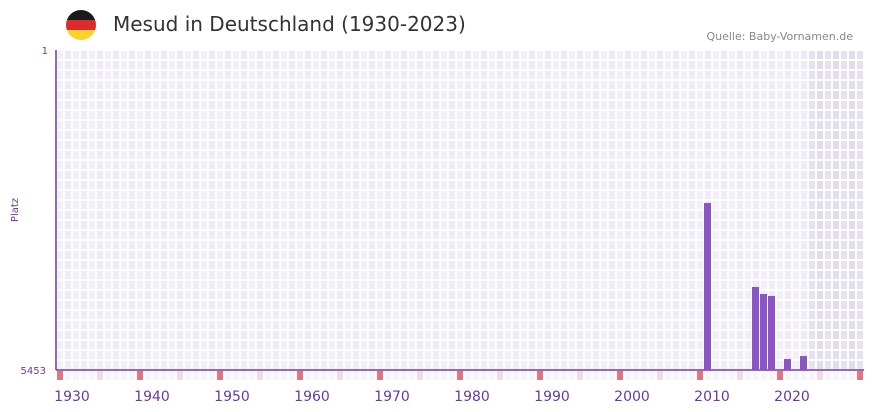 The image size is (873, 412). Describe the element at coordinates (803, 363) in the screenshot. I see `bar-2021` at that location.